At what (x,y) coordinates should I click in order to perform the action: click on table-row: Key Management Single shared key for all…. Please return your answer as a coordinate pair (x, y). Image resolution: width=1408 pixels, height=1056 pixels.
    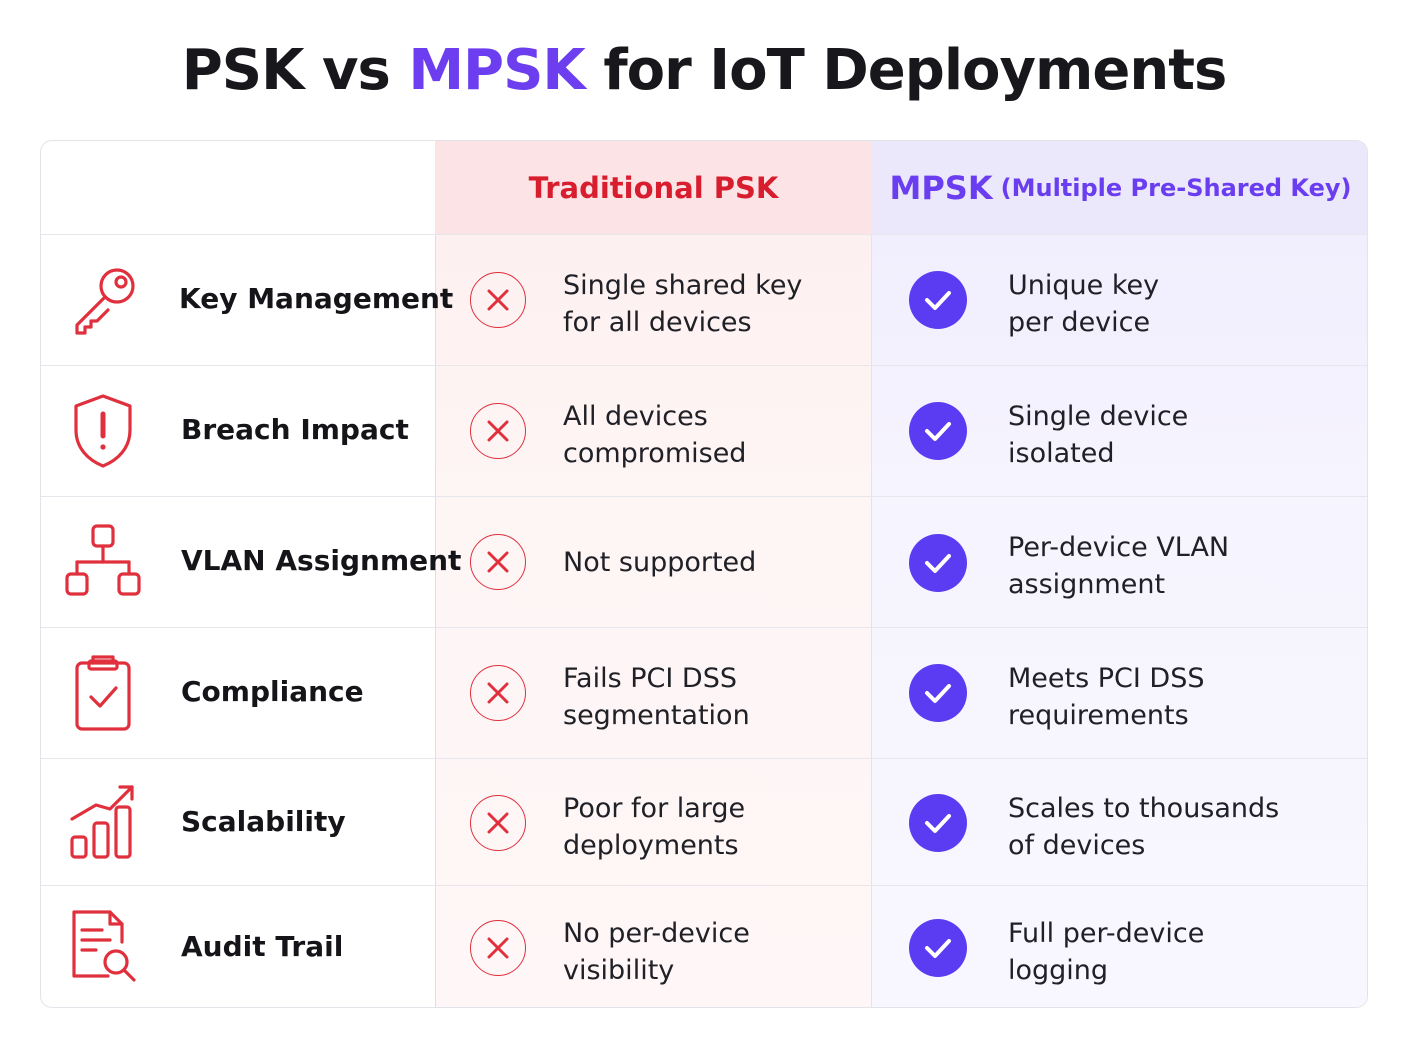
    Looking at the image, I should click on (704, 299).